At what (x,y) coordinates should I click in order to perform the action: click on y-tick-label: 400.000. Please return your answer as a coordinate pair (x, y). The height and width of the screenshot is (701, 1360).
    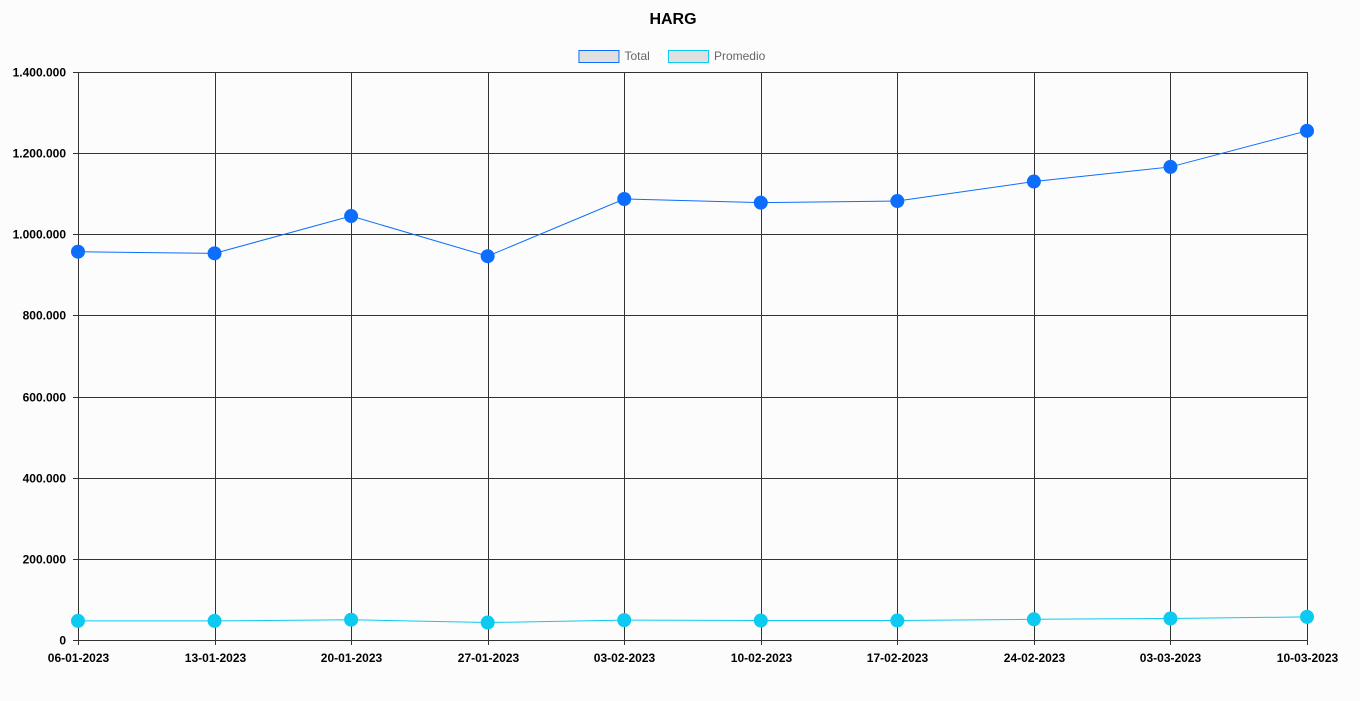
    Looking at the image, I should click on (45, 479).